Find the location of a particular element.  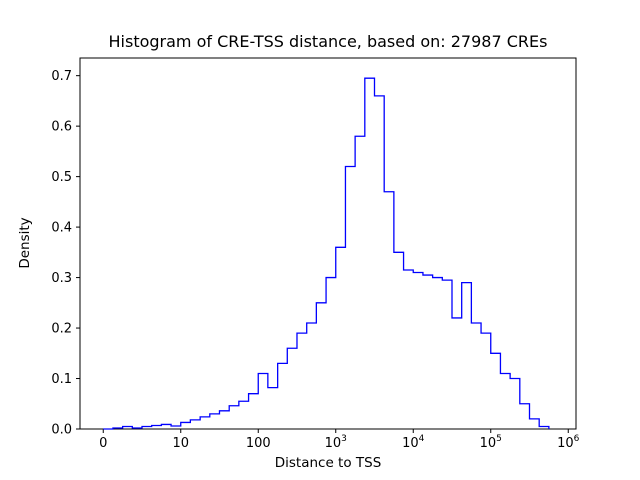

x-axis-label: Distance to TSS is located at coordinates (328, 463).